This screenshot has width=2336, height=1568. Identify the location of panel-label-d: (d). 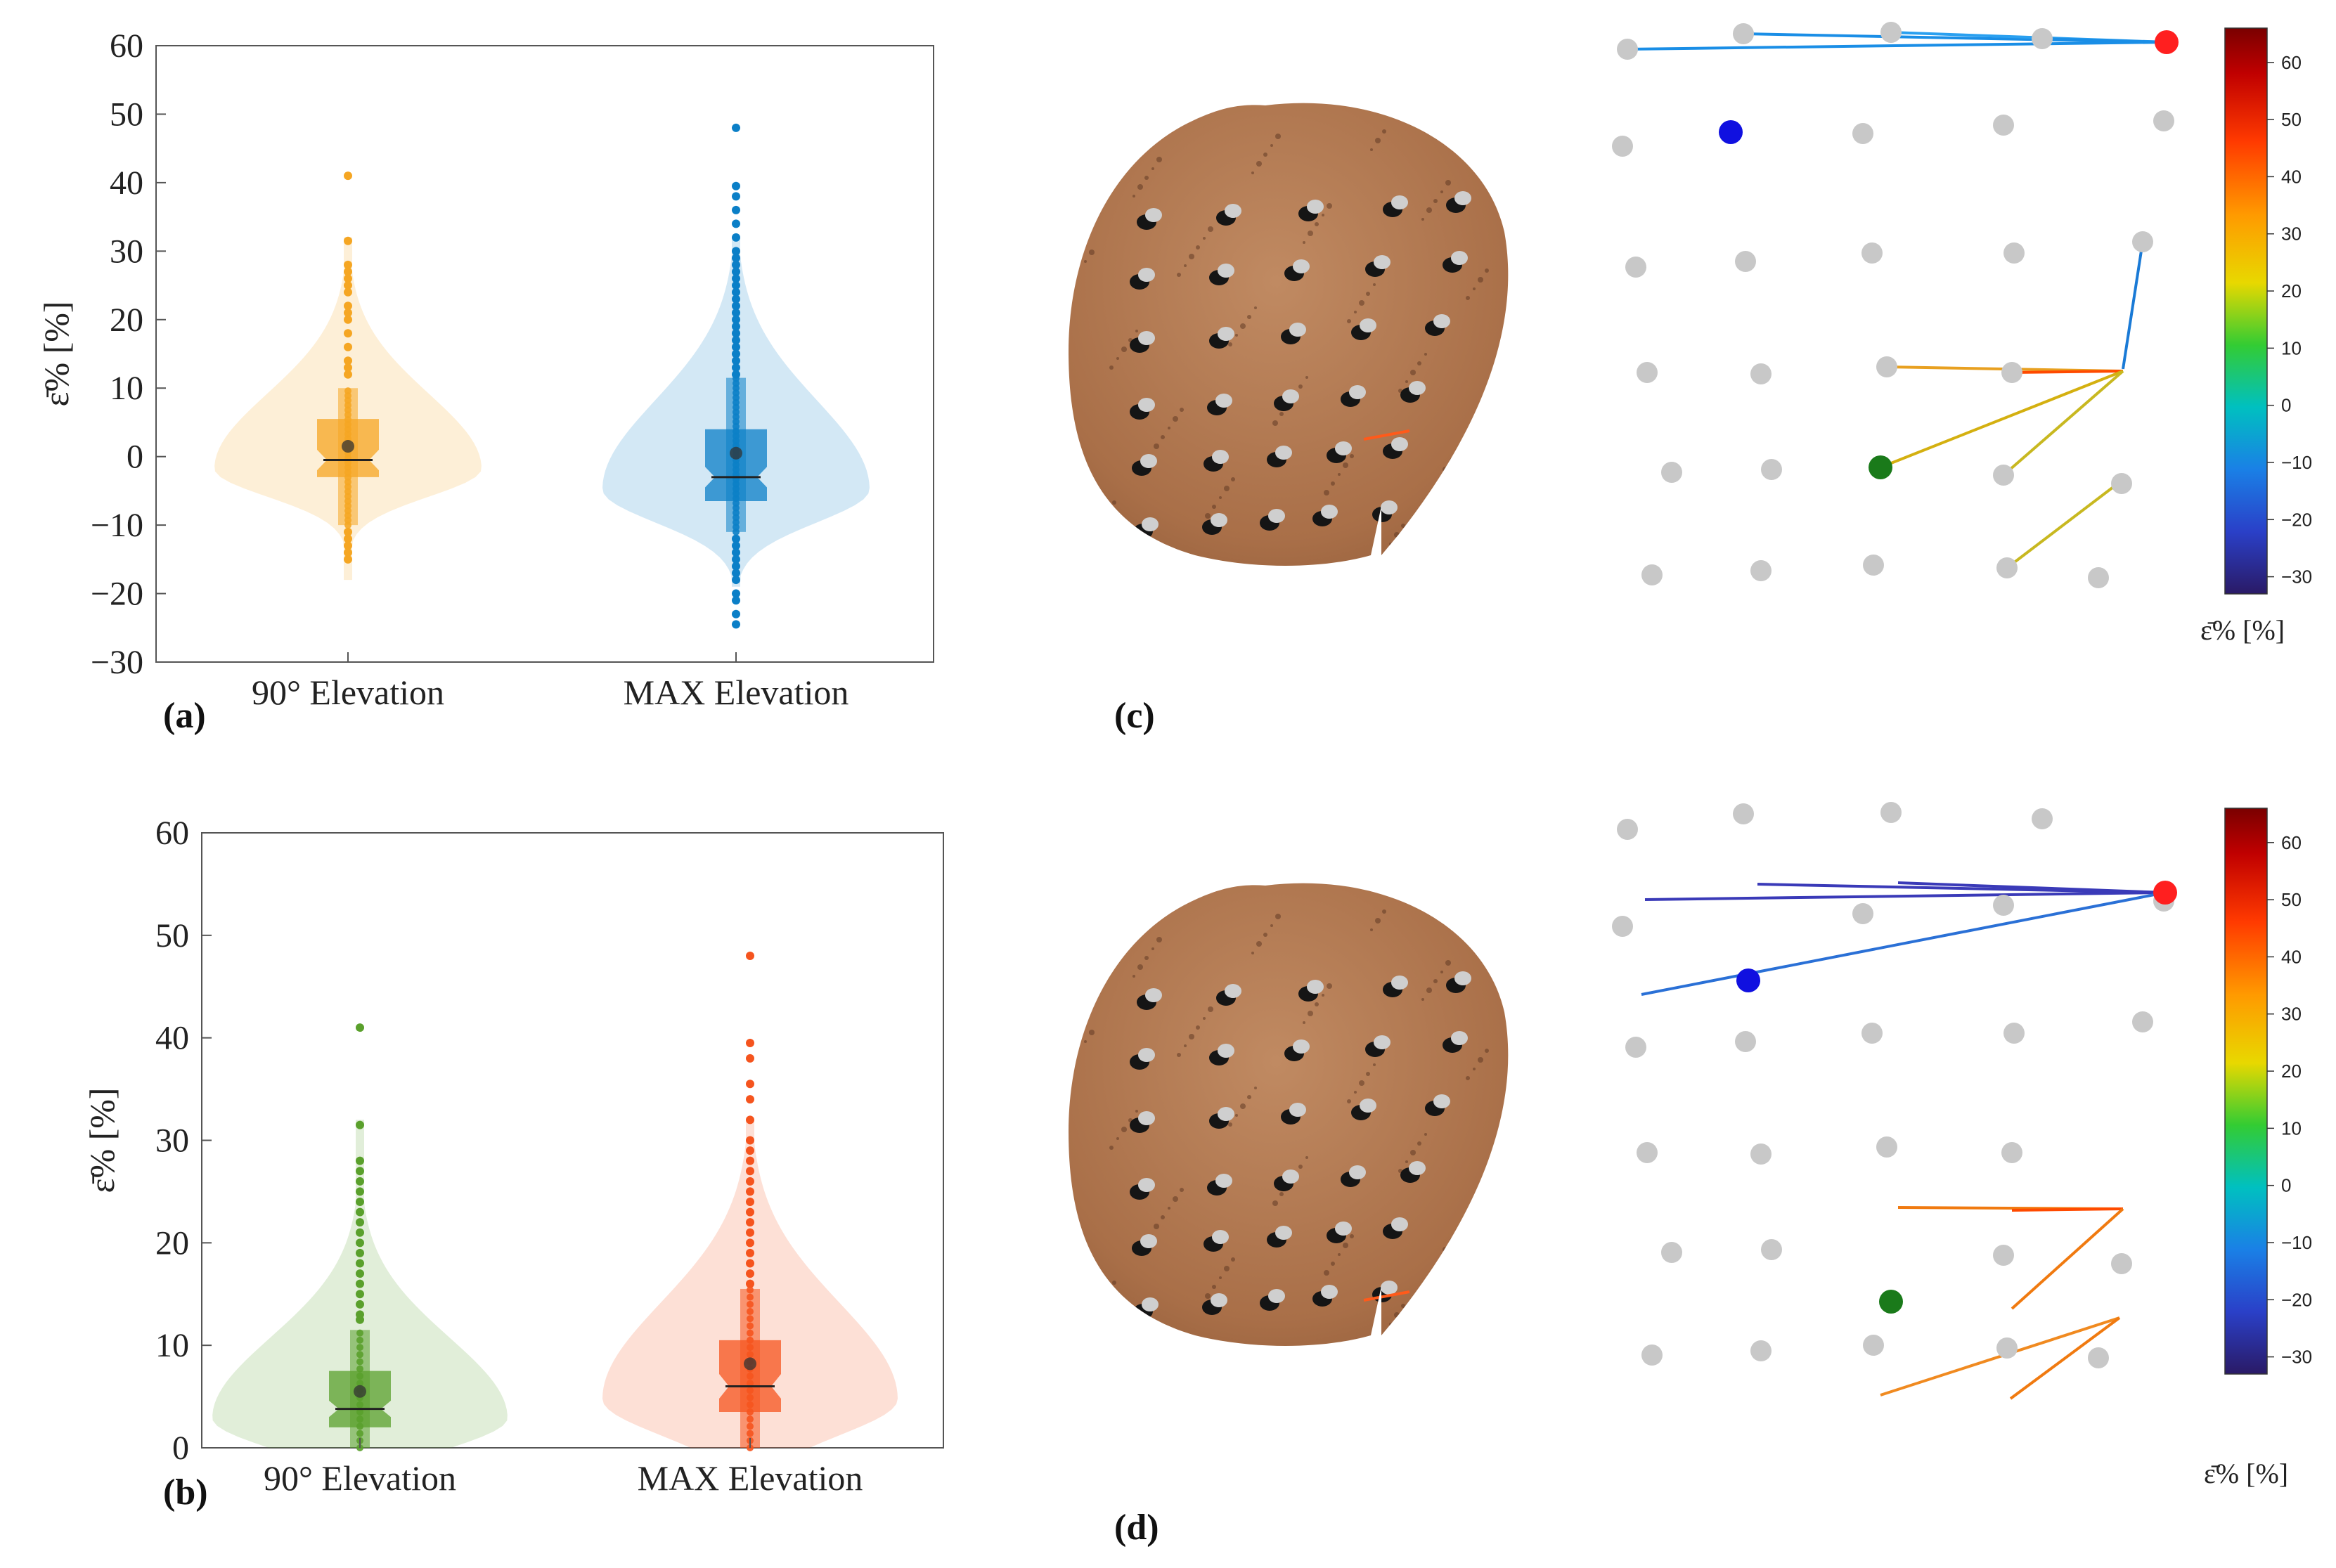
(1136, 1528).